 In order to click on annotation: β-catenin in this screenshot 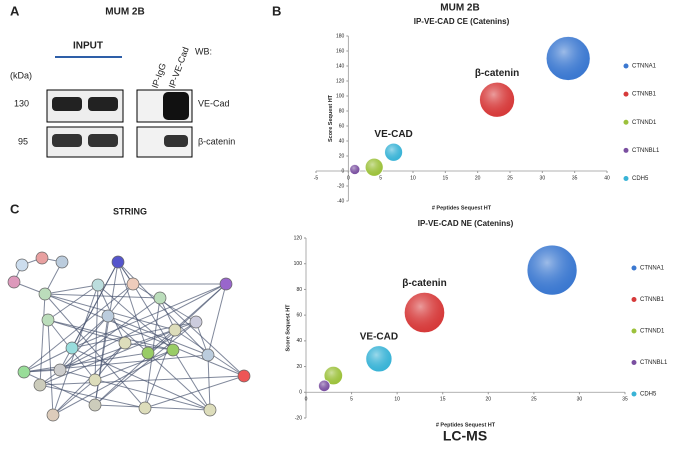, I will do `click(424, 283)`.